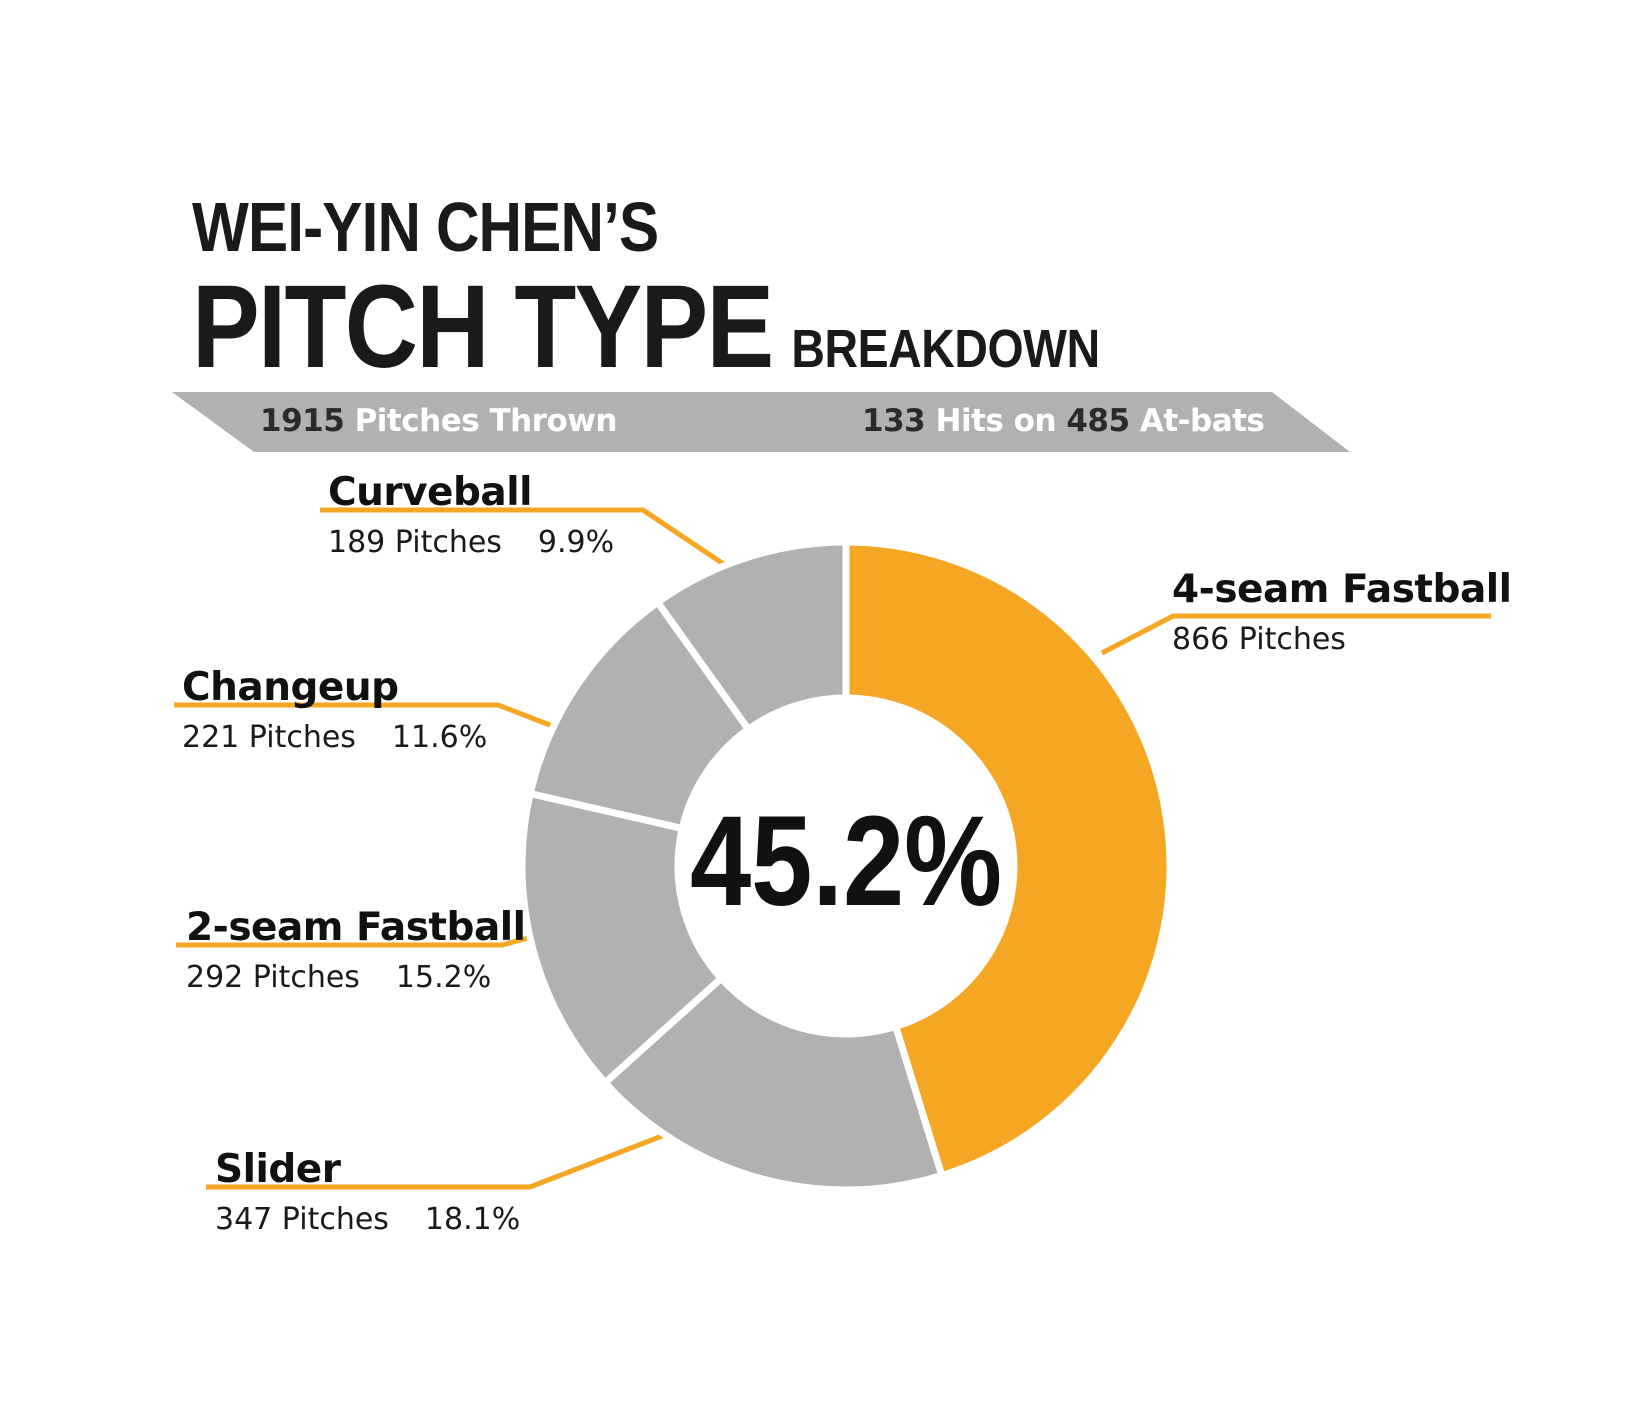 The width and height of the screenshot is (1652, 1411). I want to click on center-percentage: 45.2%, so click(846, 861).